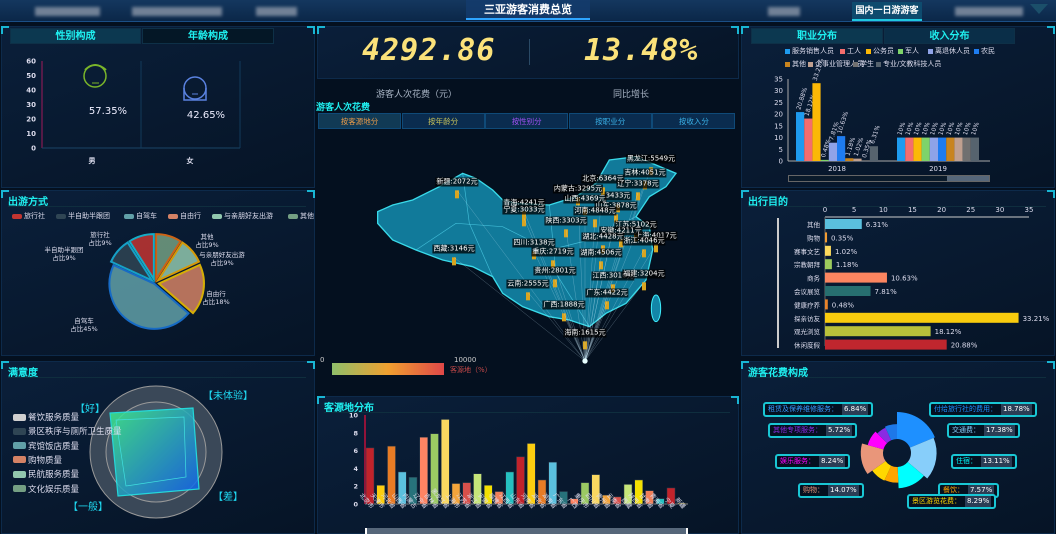 Image resolution: width=1056 pixels, height=534 pixels. I want to click on map-label-贵州: 贵州:2801元, so click(555, 271).